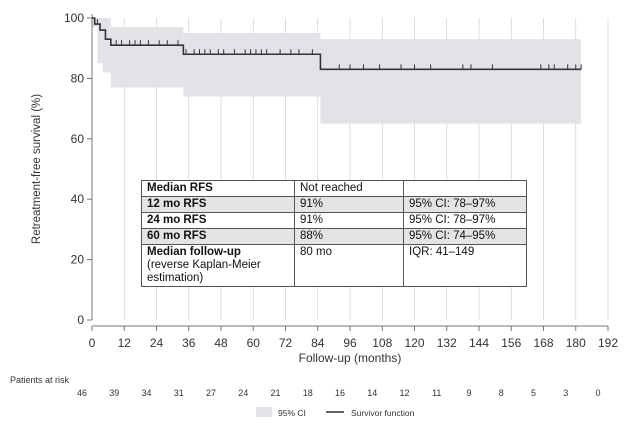  What do you see at coordinates (383, 413) in the screenshot?
I see `legend-line-label: Survivor function` at bounding box center [383, 413].